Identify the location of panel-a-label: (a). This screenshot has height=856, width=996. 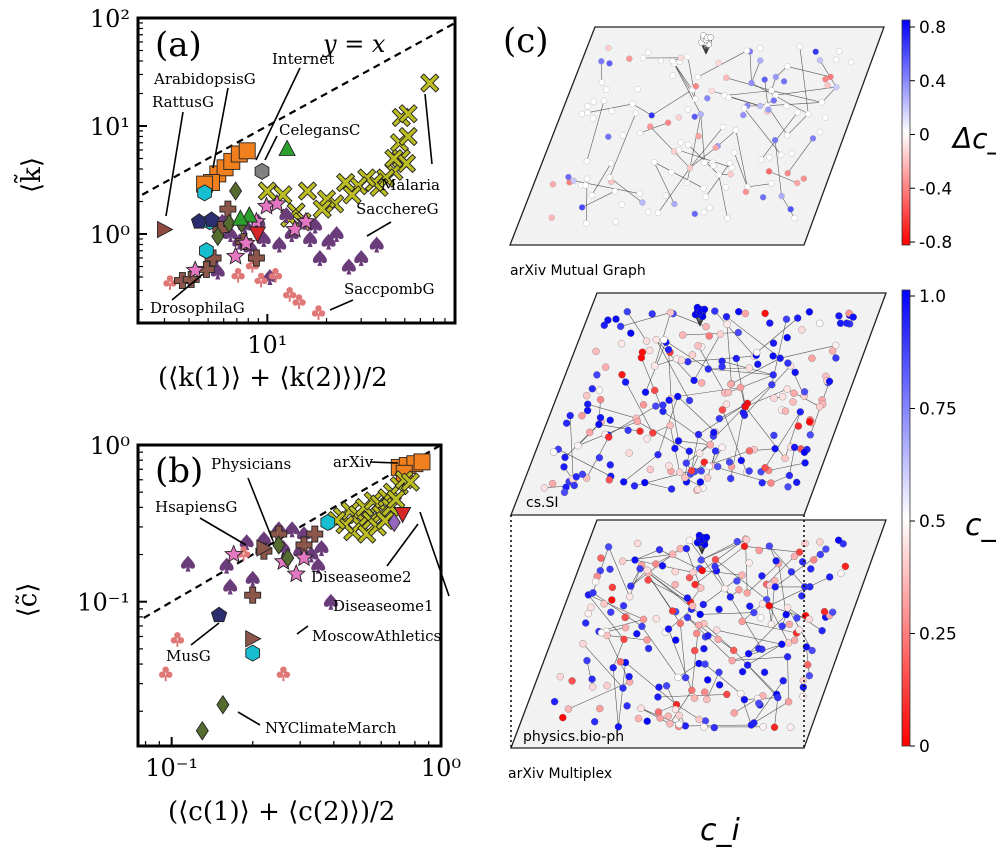
(178, 45).